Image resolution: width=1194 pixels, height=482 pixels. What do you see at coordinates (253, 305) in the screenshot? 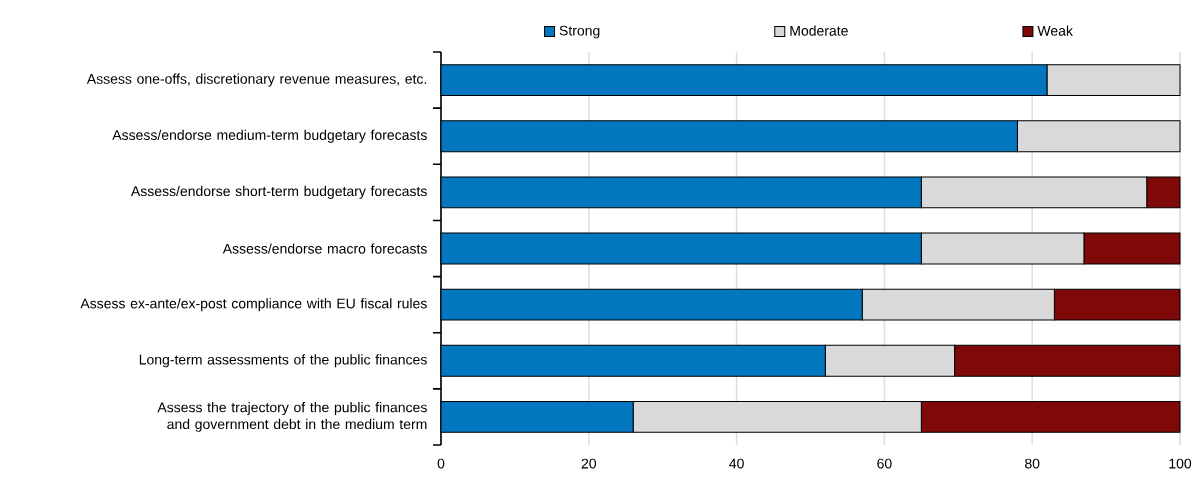
I see `y-tick-label: Assess ex-ante/ex-post compliance with EU fiscal rules` at bounding box center [253, 305].